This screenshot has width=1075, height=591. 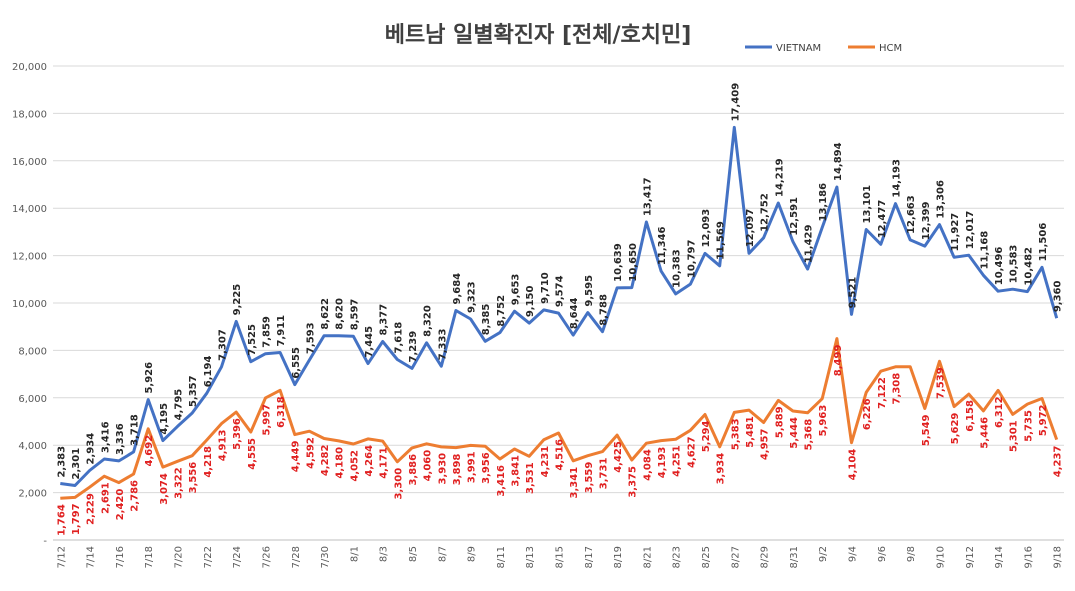 What do you see at coordinates (765, 444) in the screenshot?
I see `data-label-hcm: 4,957` at bounding box center [765, 444].